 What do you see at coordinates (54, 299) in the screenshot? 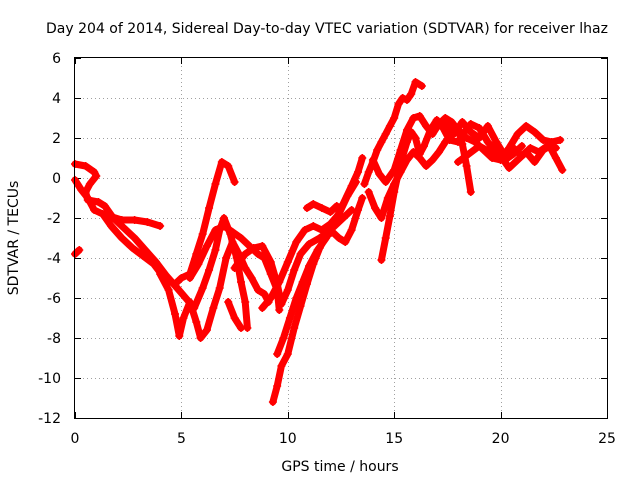
I see `y-tick-label: -6` at bounding box center [54, 299].